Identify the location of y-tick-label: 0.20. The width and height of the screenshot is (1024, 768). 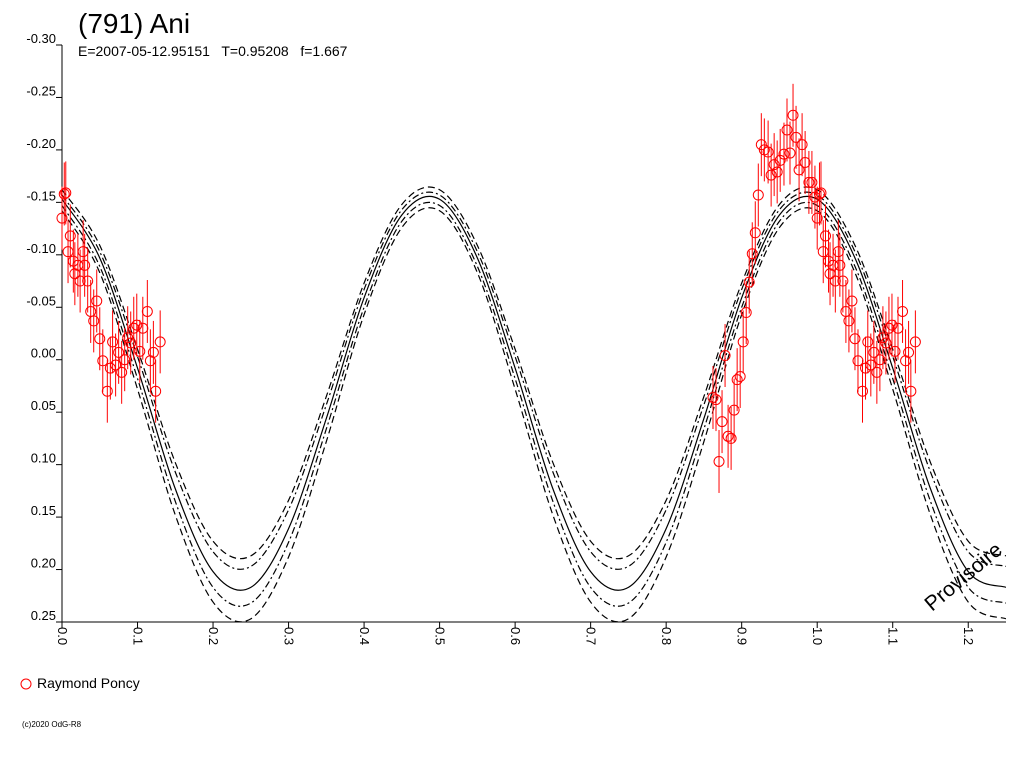
(43, 563).